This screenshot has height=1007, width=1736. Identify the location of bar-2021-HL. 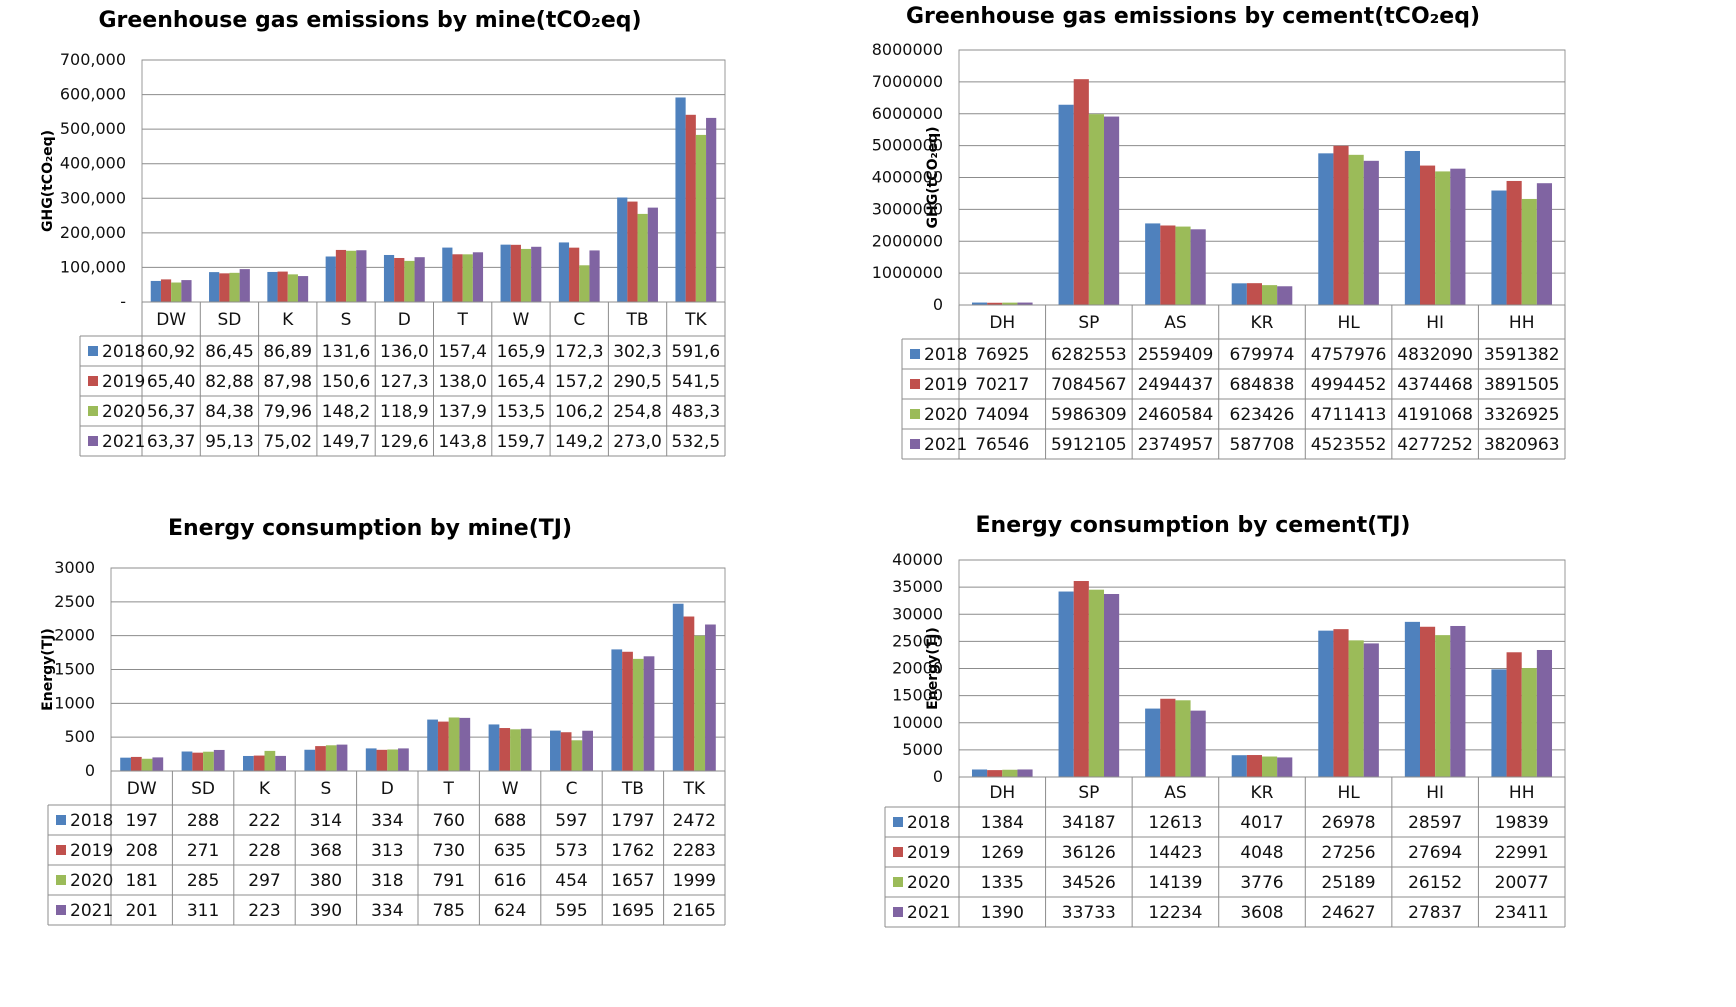
(1371, 710).